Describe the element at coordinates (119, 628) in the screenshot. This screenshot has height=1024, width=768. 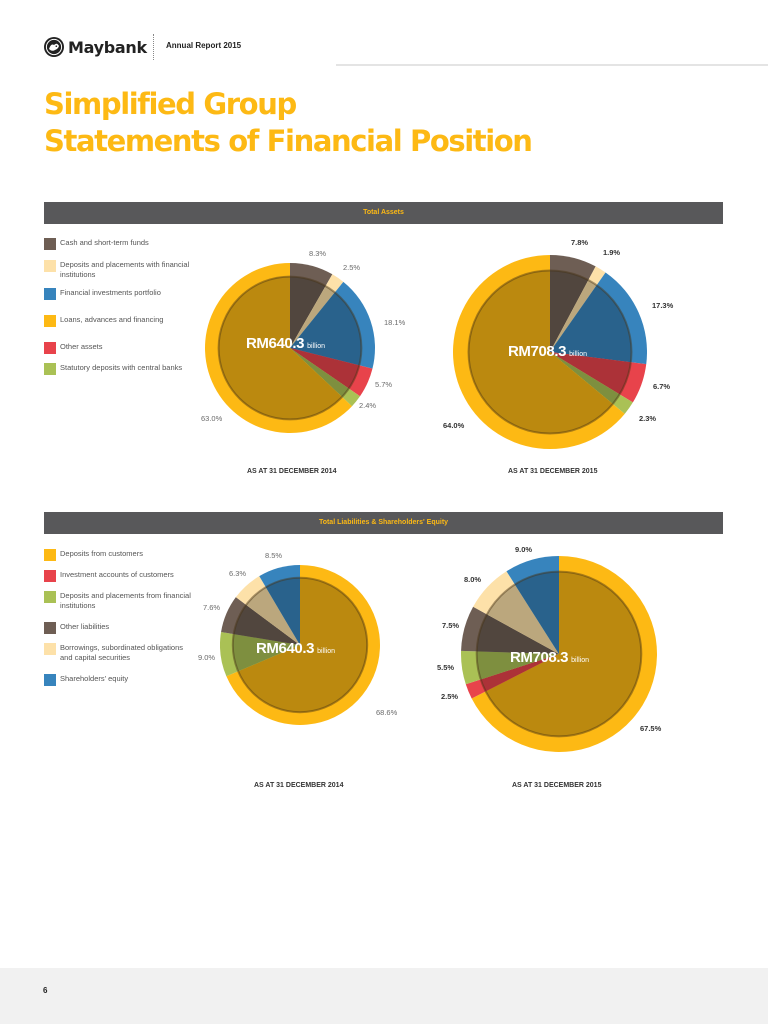
I see `legend-item: Other liabilities` at that location.